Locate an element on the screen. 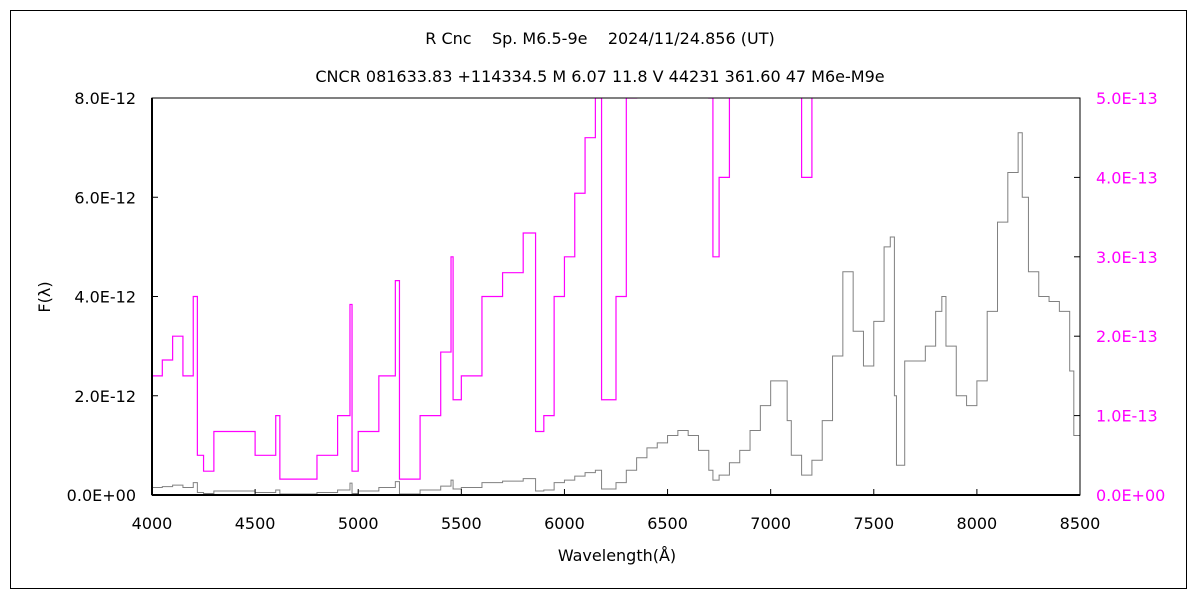 Image resolution: width=1200 pixels, height=600 pixels. y2-tick-label: 3.0E-13 is located at coordinates (1127, 257).